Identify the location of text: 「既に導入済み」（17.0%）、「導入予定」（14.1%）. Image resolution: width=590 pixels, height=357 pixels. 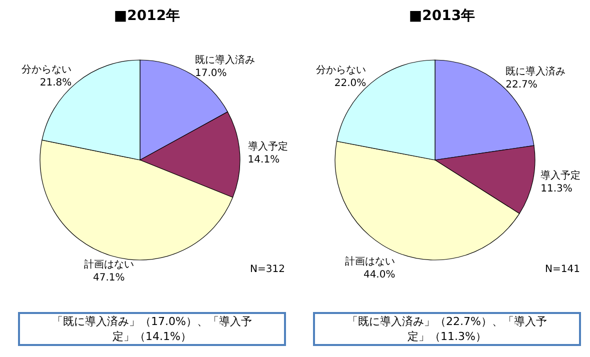
(152, 329).